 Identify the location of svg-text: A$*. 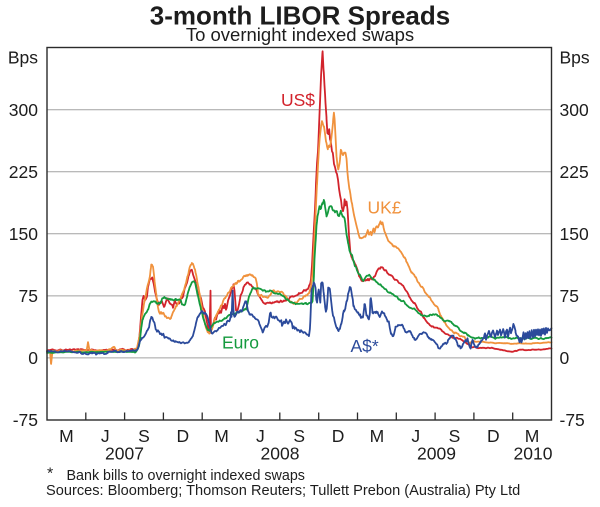
(365, 346).